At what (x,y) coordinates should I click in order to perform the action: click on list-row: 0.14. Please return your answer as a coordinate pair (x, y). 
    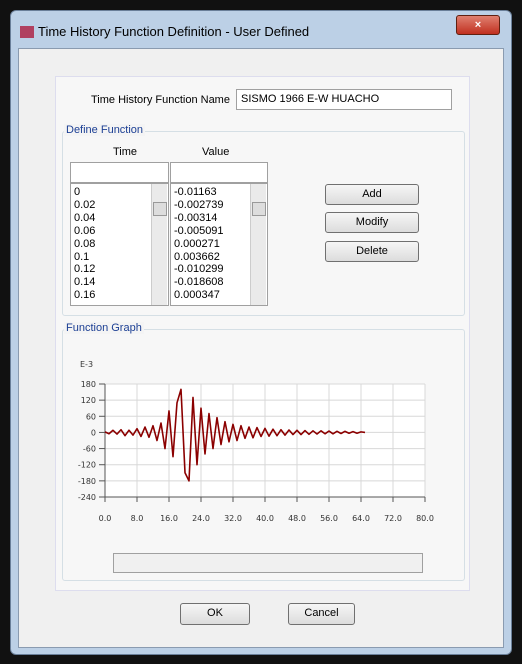
    Looking at the image, I should click on (85, 282).